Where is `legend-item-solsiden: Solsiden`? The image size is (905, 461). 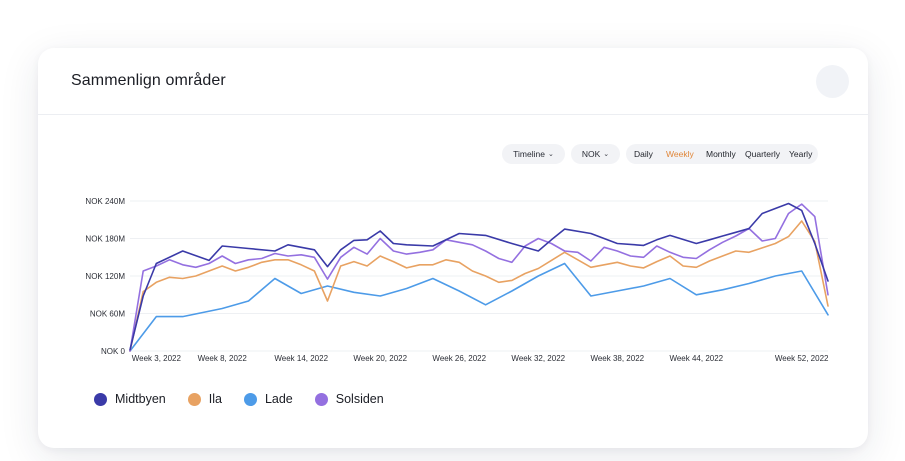 legend-item-solsiden: Solsiden is located at coordinates (349, 399).